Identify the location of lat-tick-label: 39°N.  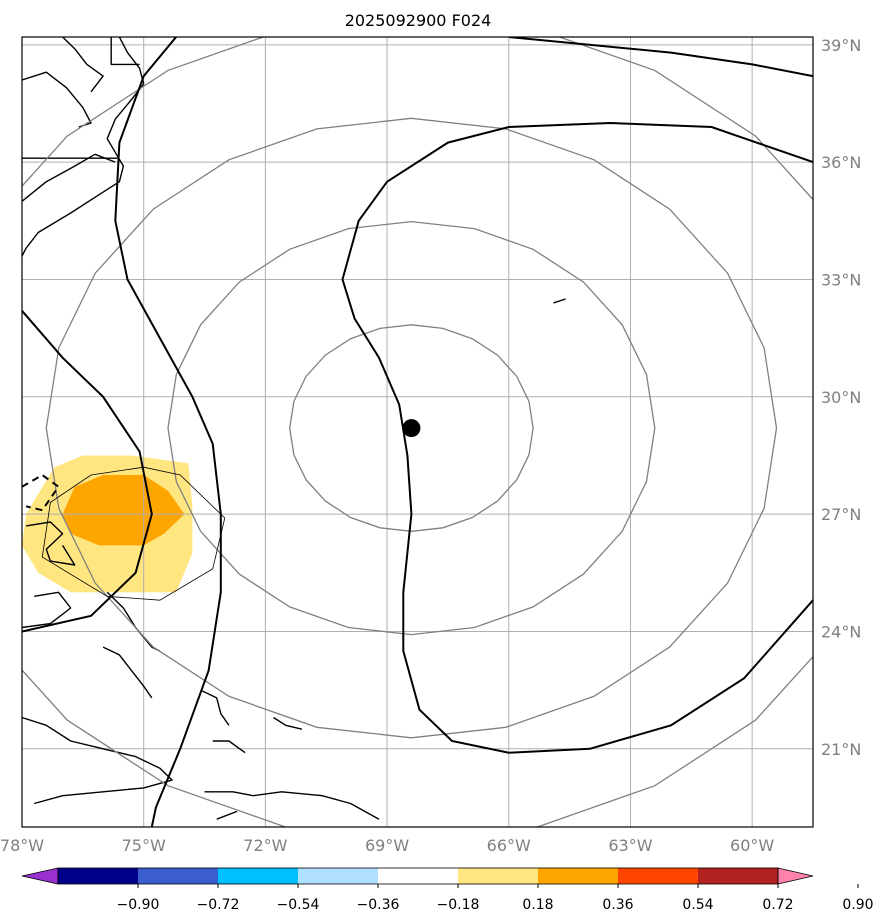
(841, 45).